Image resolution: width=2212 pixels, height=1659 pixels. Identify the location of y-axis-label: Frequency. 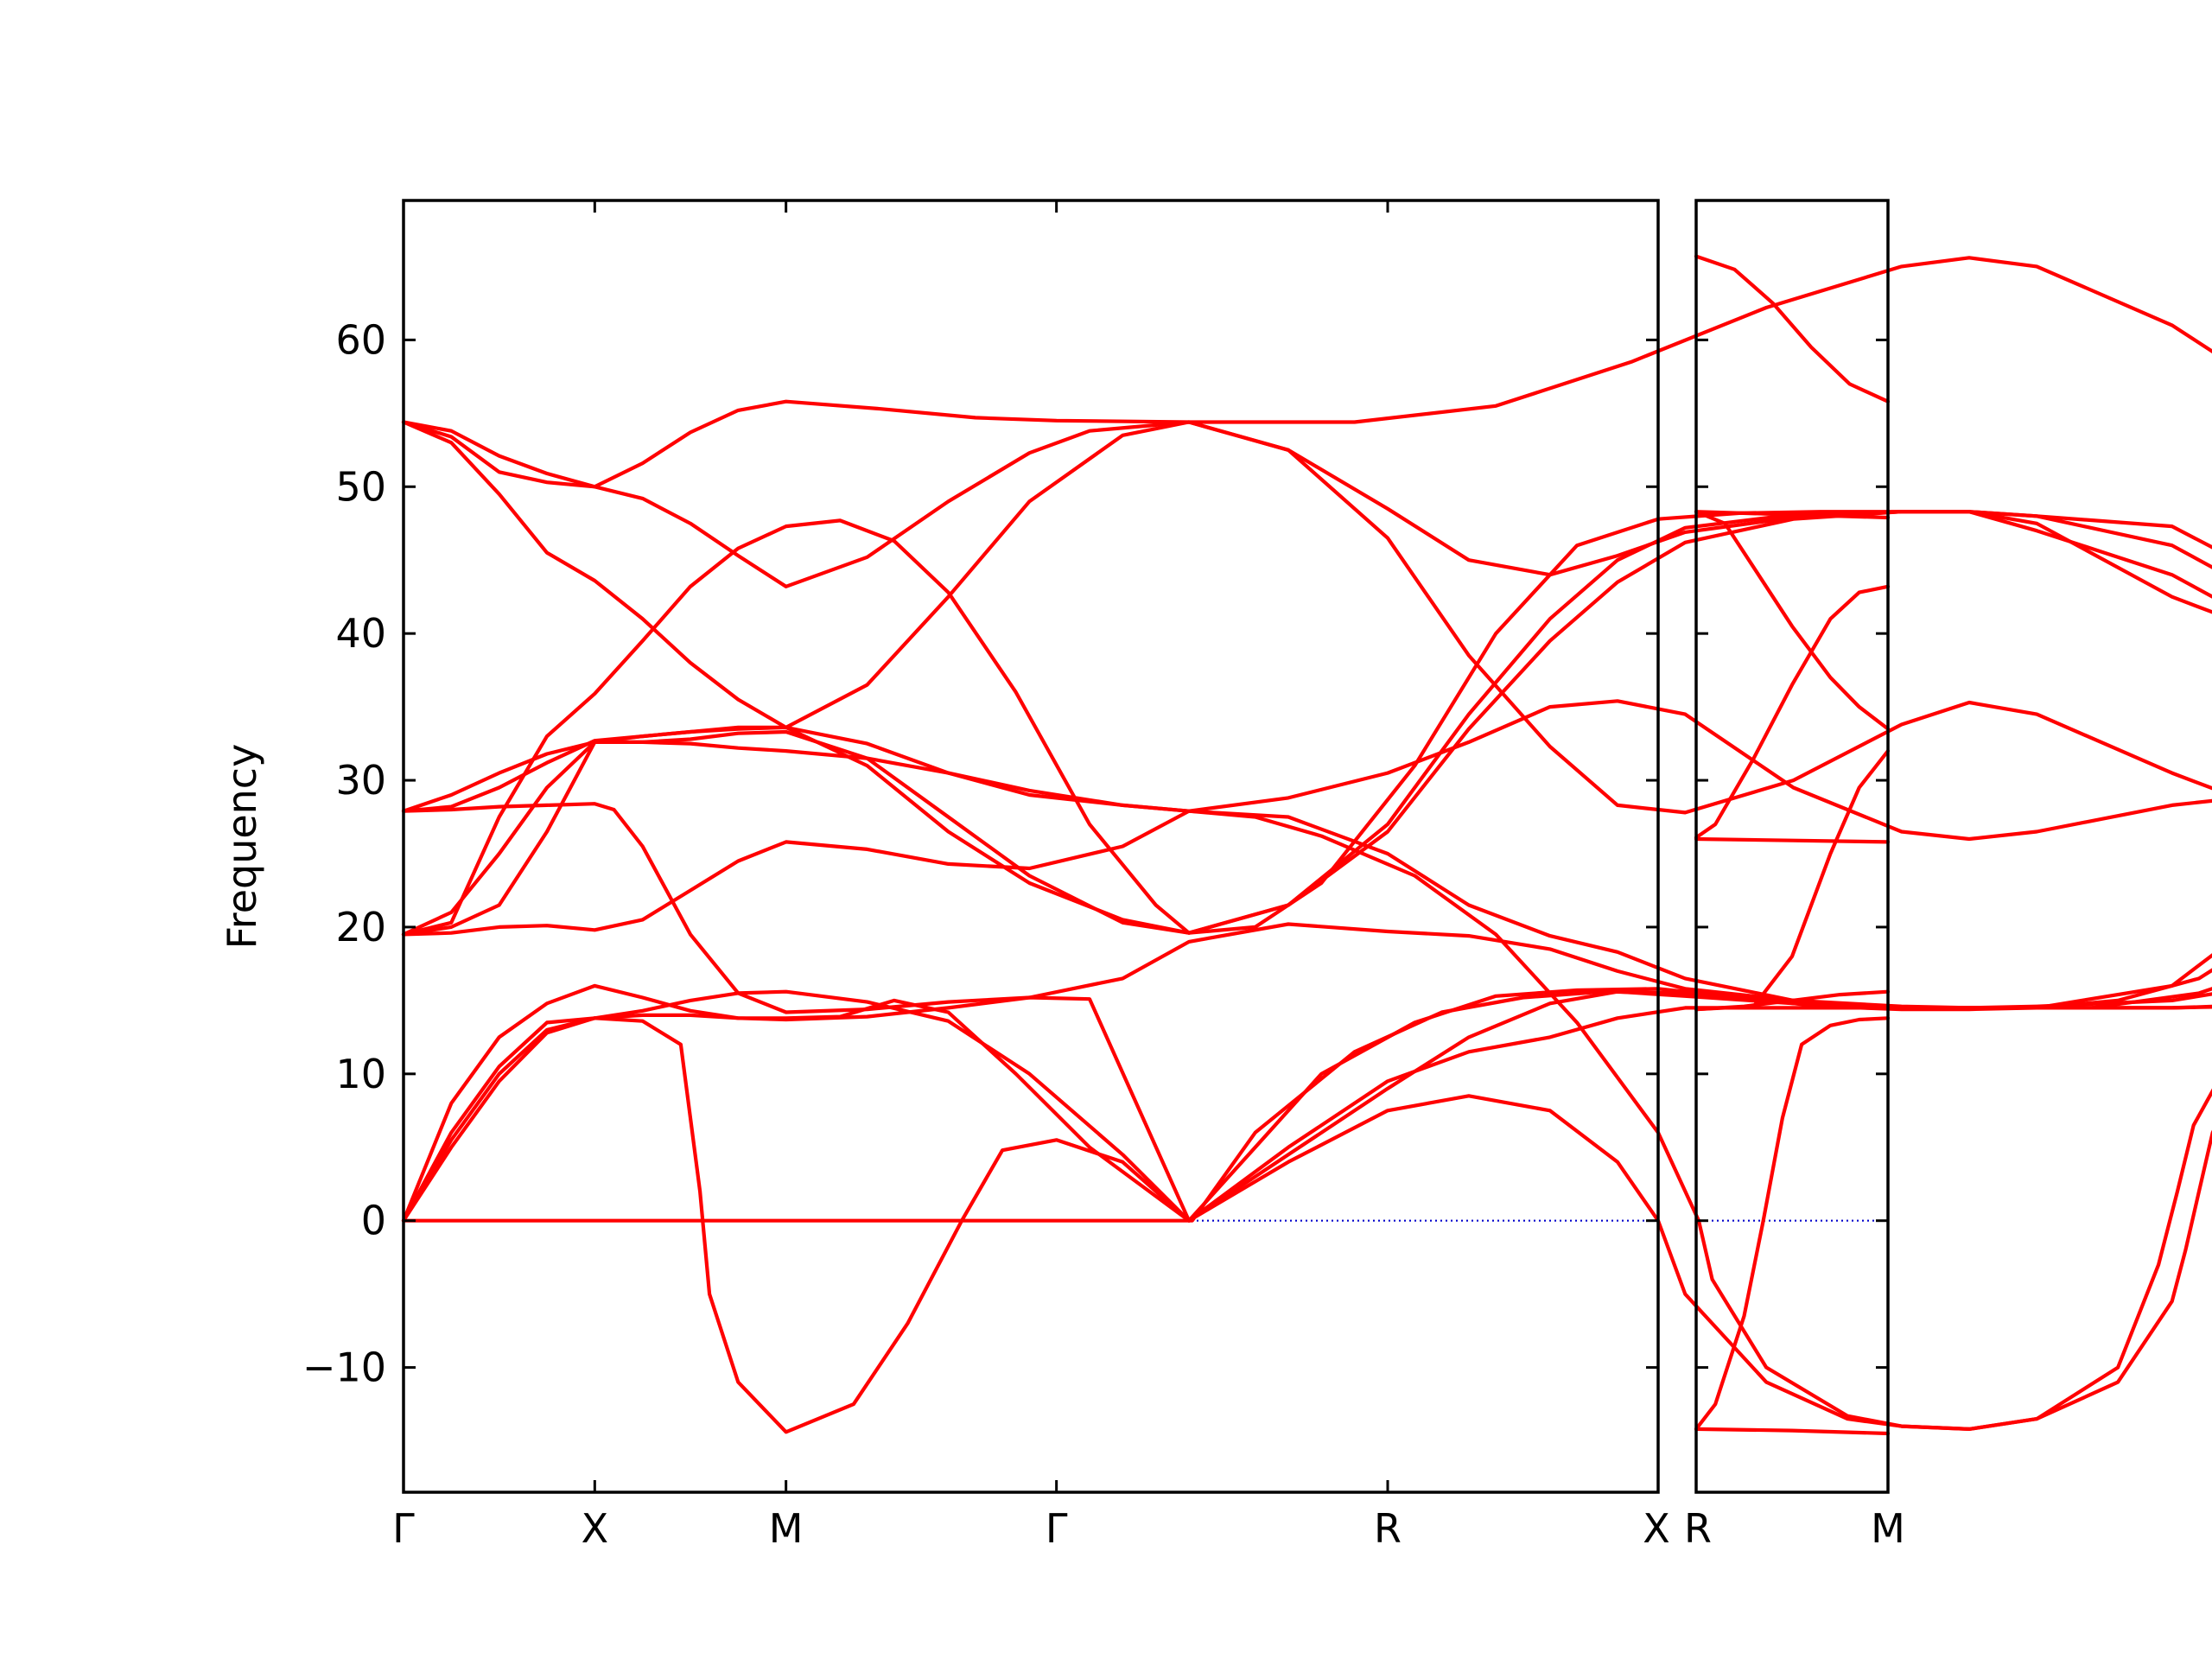
(242, 847).